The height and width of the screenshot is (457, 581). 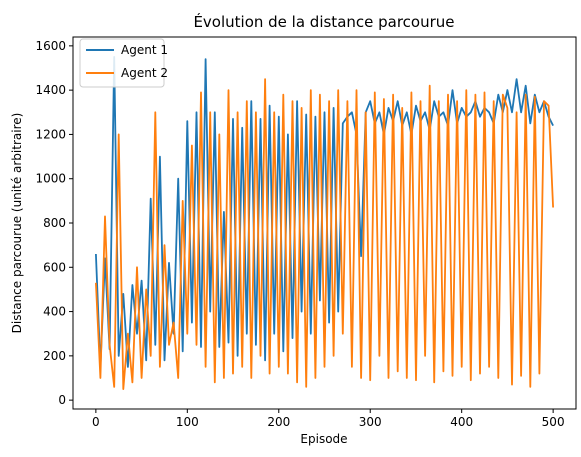 What do you see at coordinates (17, 223) in the screenshot?
I see `y-axis-label: Distance parcourue (unité arbitraire)` at bounding box center [17, 223].